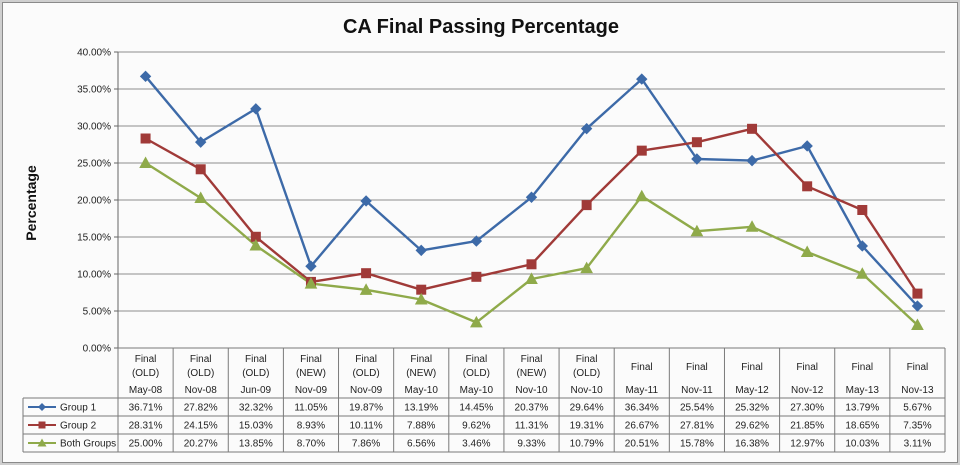  Describe the element at coordinates (476, 408) in the screenshot. I see `data-value: 14.45%` at that location.